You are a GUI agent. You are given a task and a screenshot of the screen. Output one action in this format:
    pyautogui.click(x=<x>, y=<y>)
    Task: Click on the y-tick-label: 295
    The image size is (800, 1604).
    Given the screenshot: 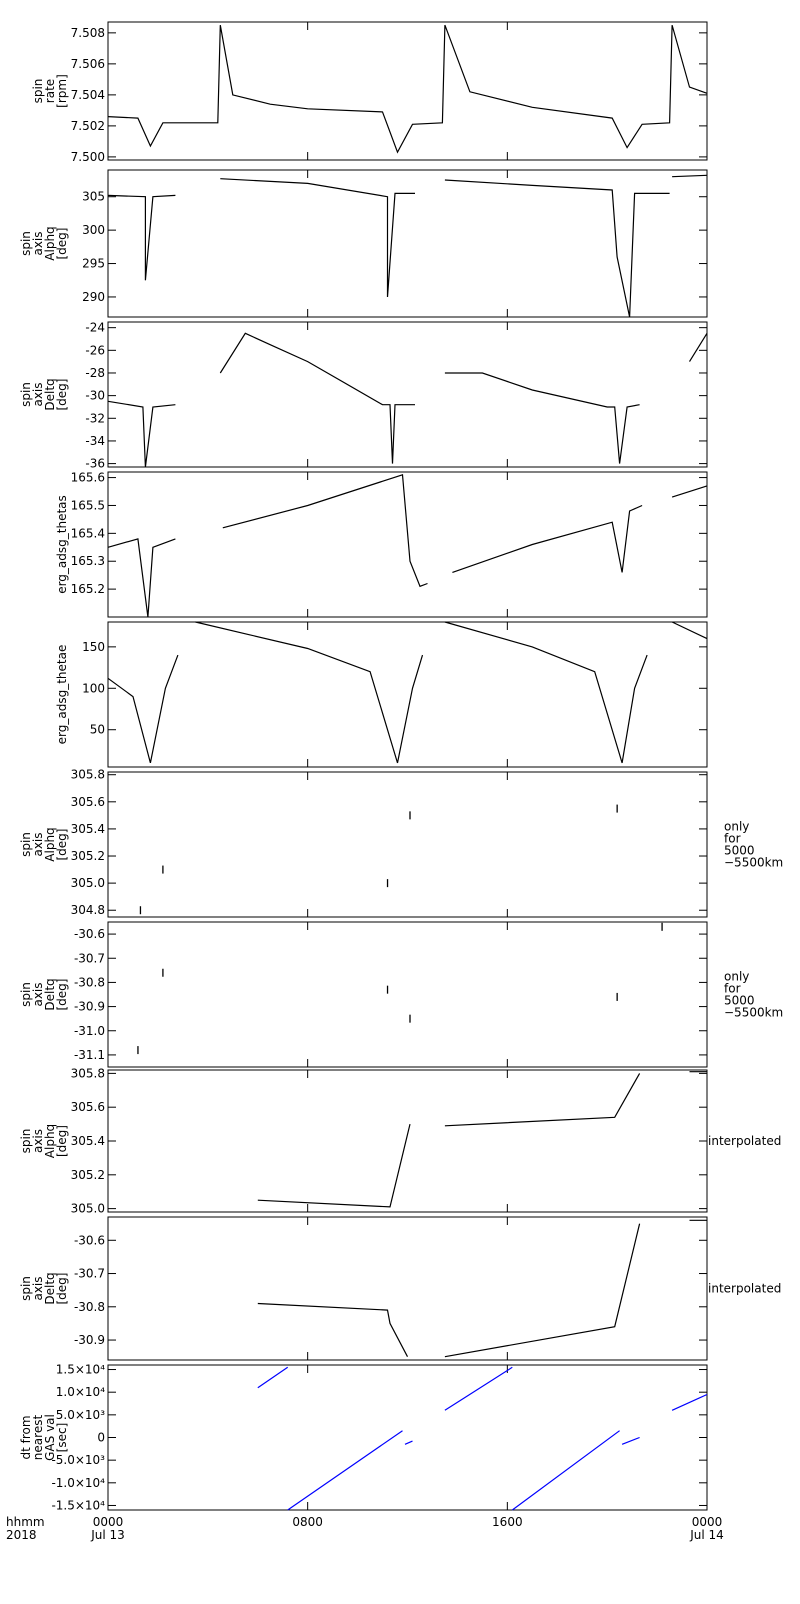 What is the action you would take?
    pyautogui.click(x=93, y=264)
    